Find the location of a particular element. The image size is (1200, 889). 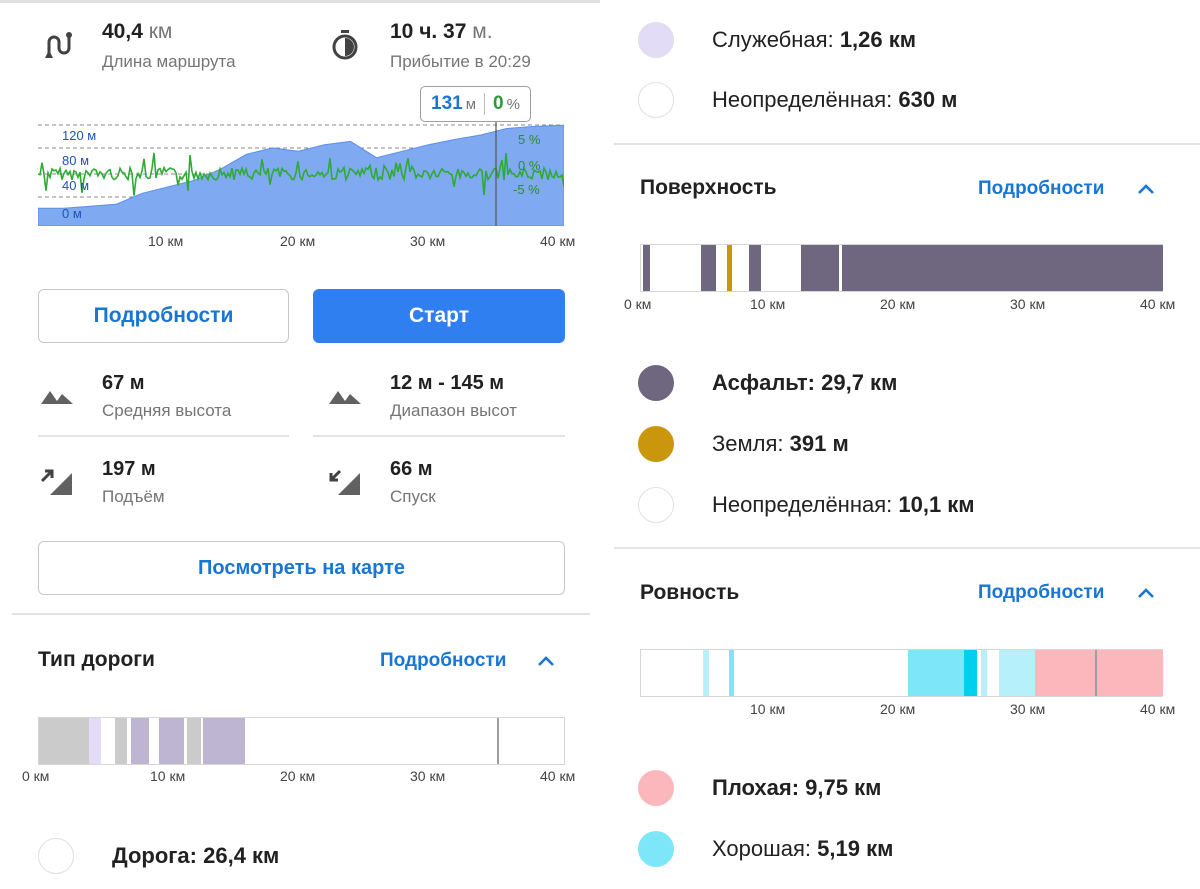

legend-label: Земля: 391 м is located at coordinates (780, 443).